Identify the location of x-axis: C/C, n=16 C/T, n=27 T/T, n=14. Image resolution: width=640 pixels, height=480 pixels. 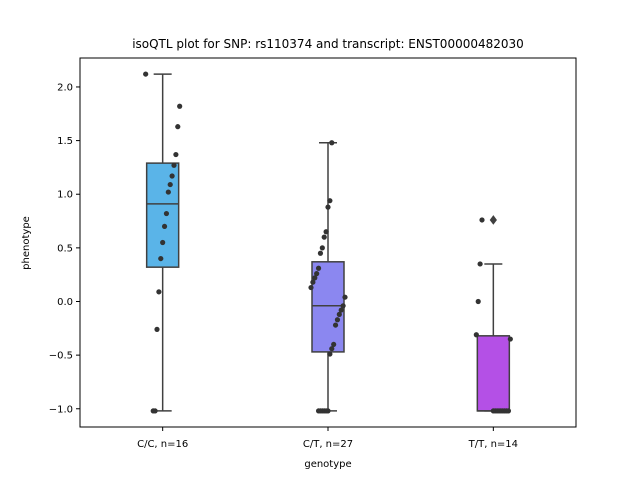
(327, 438).